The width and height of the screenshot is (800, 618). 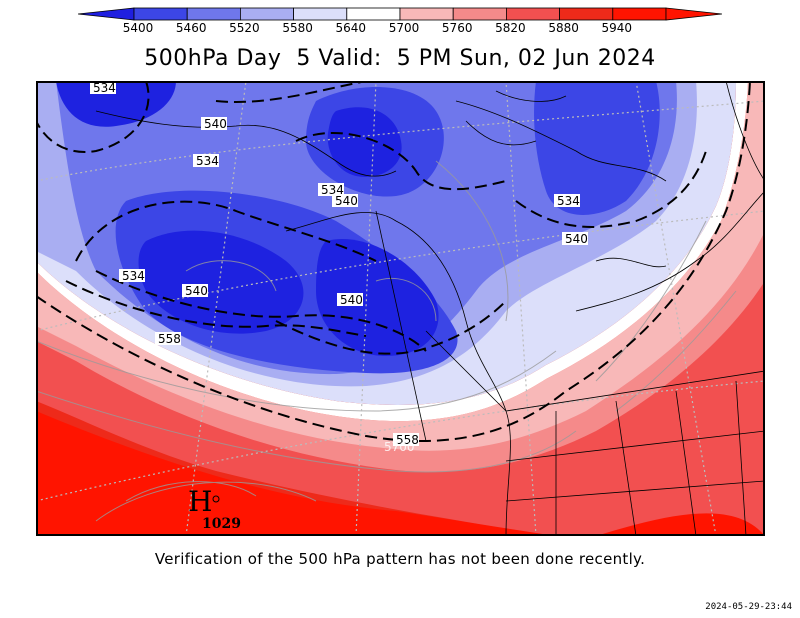 What do you see at coordinates (296, 473) in the screenshot?
I see `deep-red-region` at bounding box center [296, 473].